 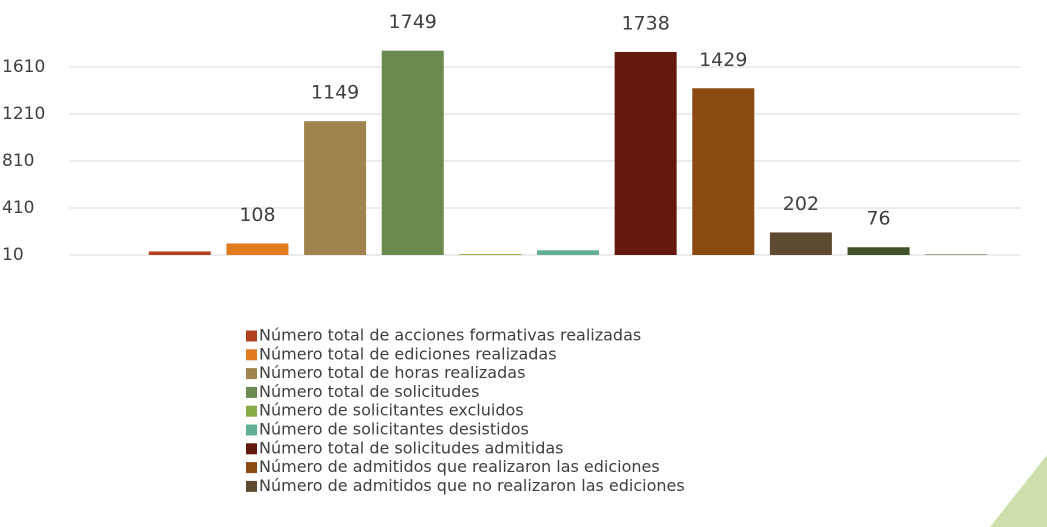 I want to click on legend-label: Número total de solicitudes, so click(x=369, y=391).